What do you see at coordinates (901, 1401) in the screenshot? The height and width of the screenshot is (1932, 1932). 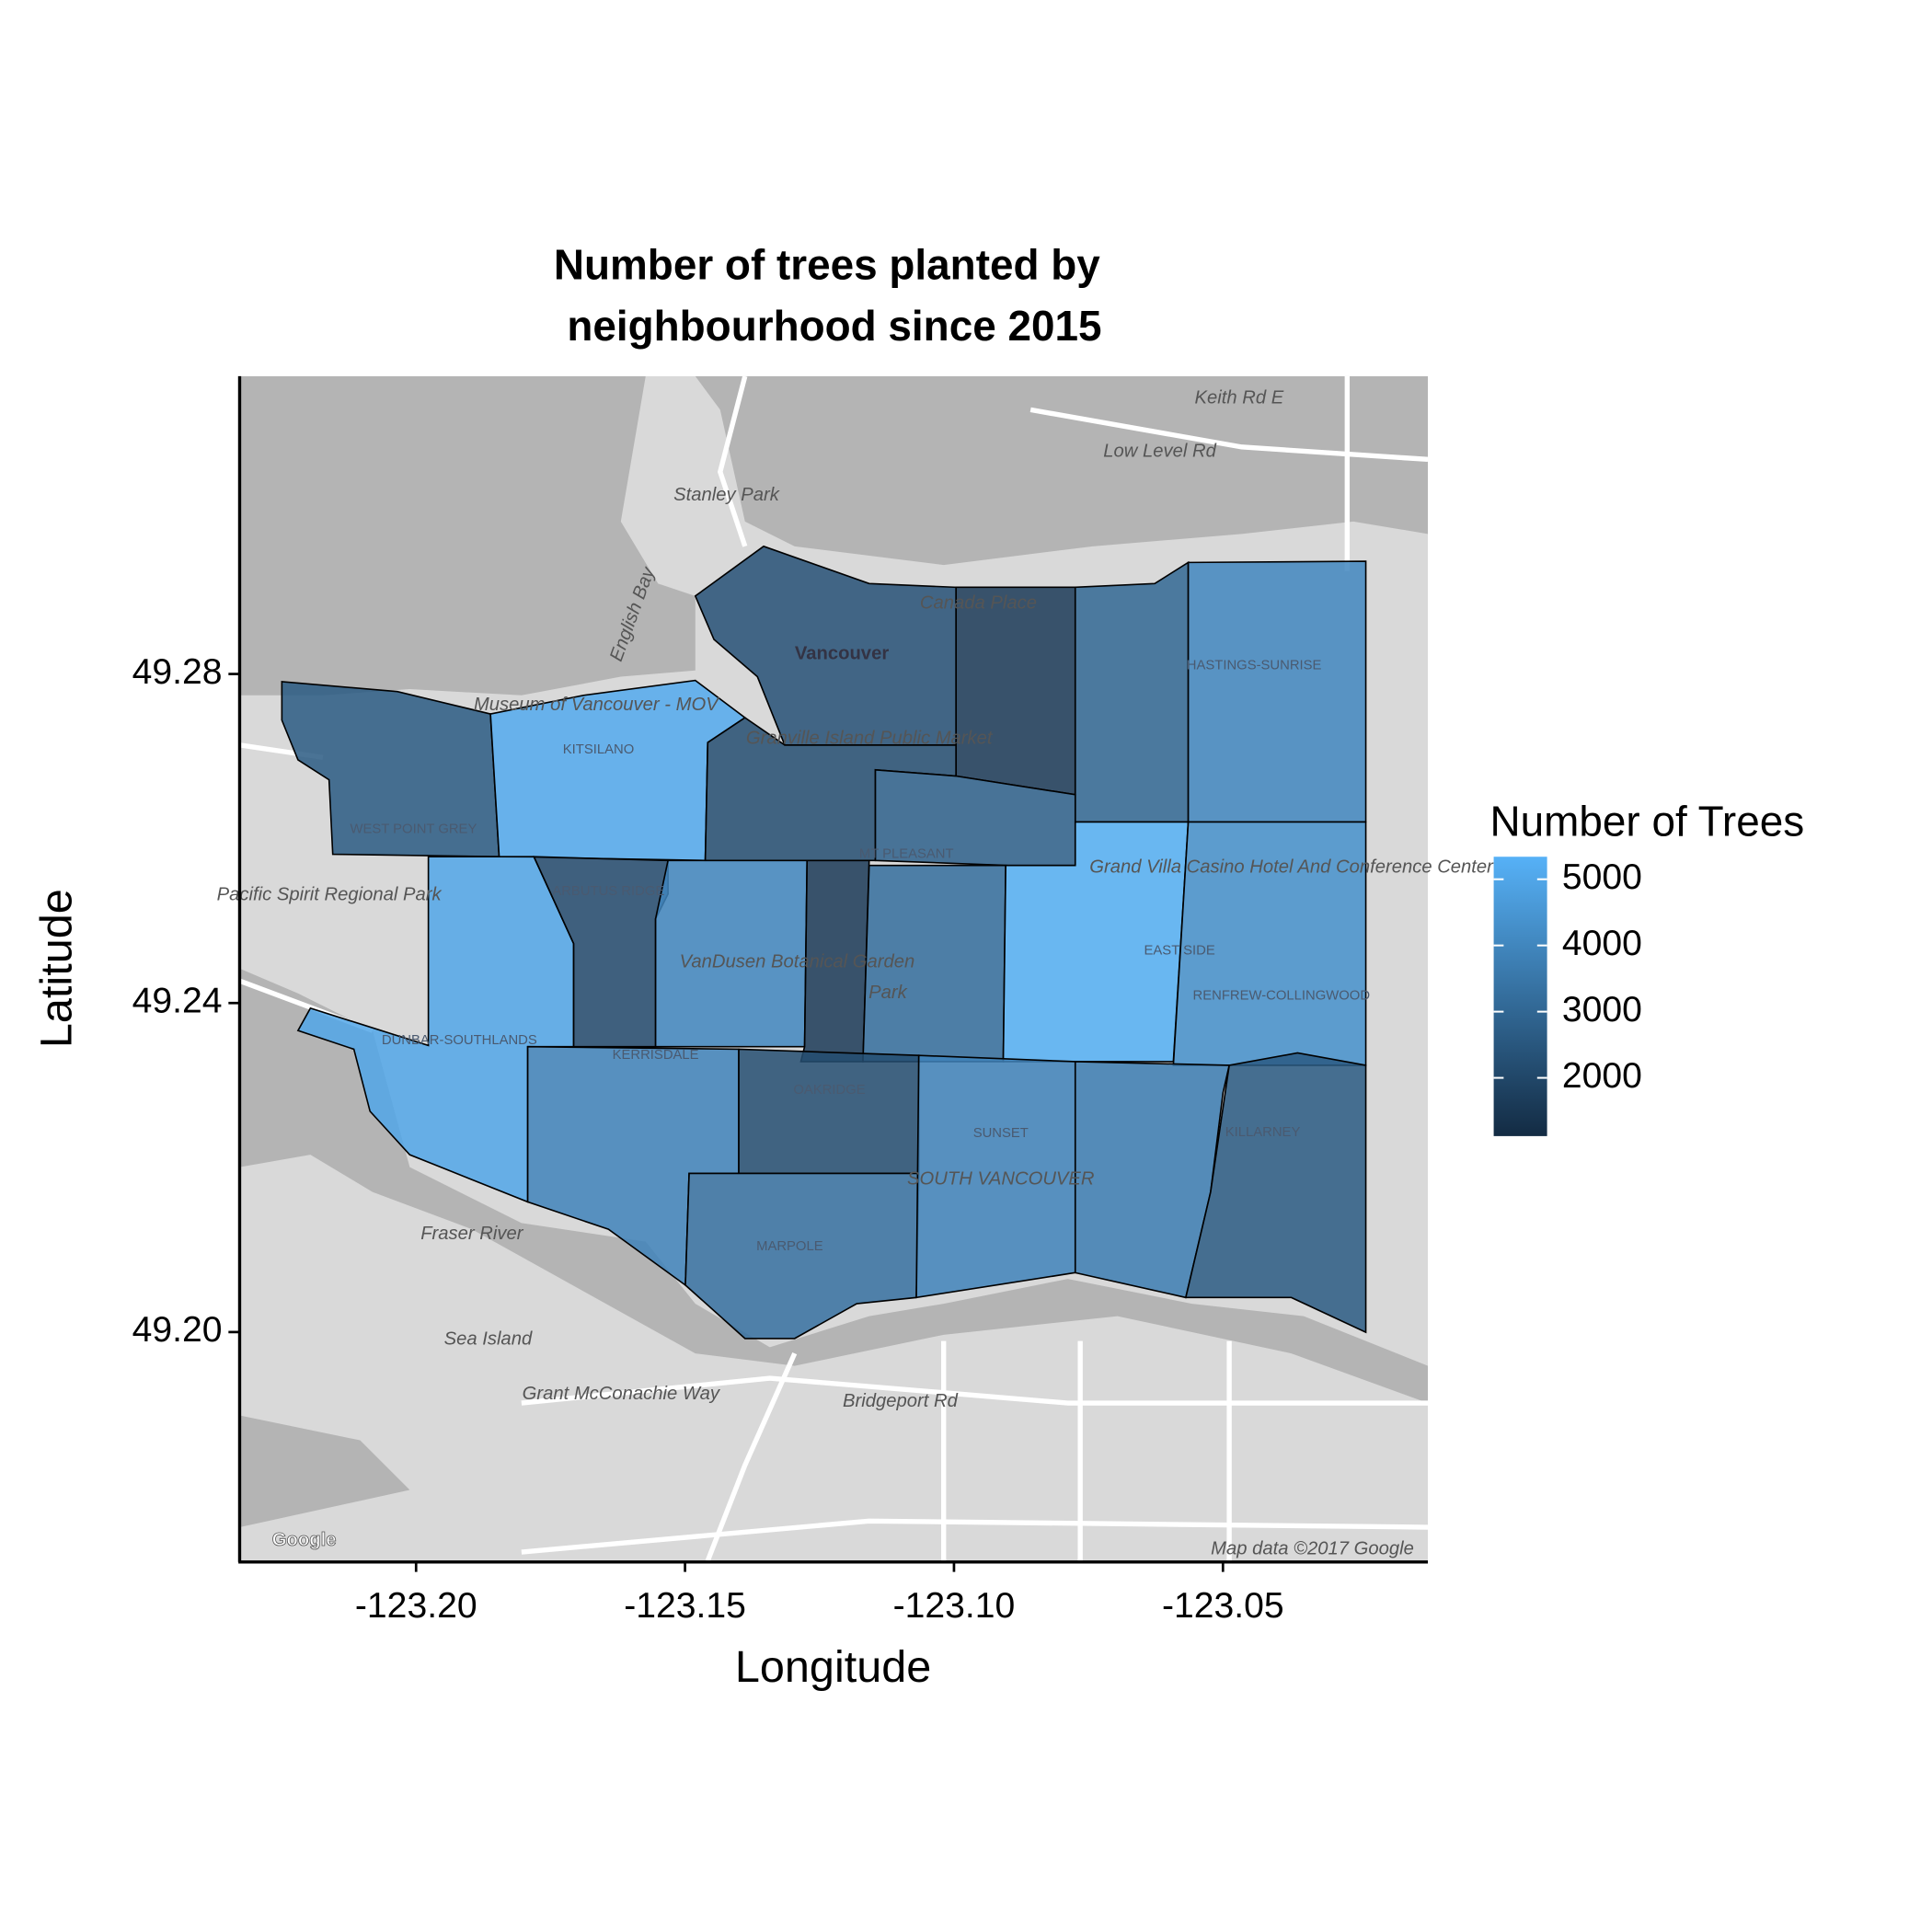 I see `map-label: Bridgeport Rd` at bounding box center [901, 1401].